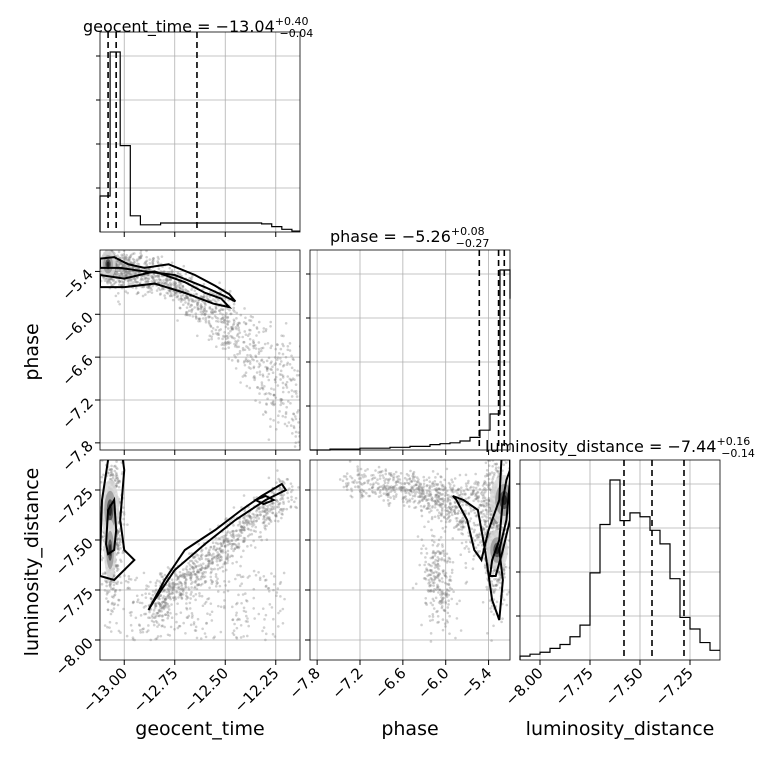  What do you see at coordinates (620, 560) in the screenshot?
I see `hist-frame` at bounding box center [620, 560].